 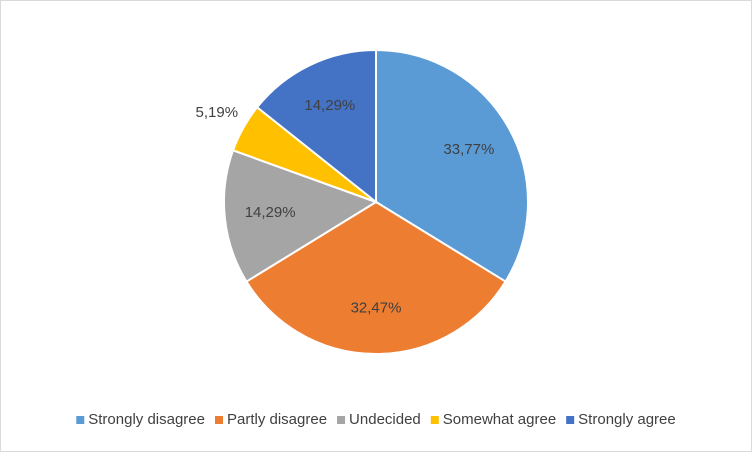 What do you see at coordinates (499, 419) in the screenshot?
I see `legend-label: Somewhat agree` at bounding box center [499, 419].